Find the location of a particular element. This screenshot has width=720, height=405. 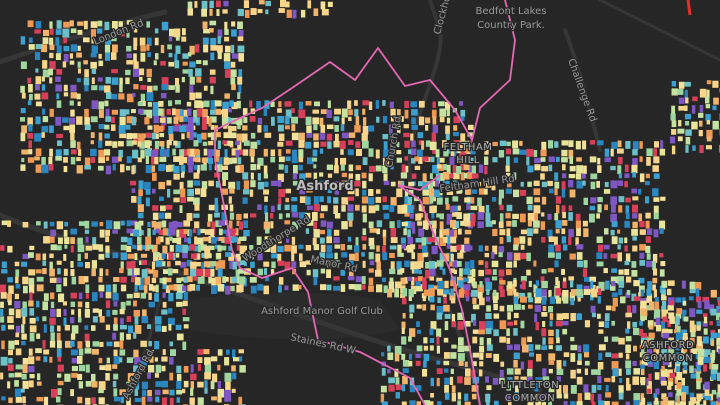

area-label: FELTHAM is located at coordinates (468, 147).